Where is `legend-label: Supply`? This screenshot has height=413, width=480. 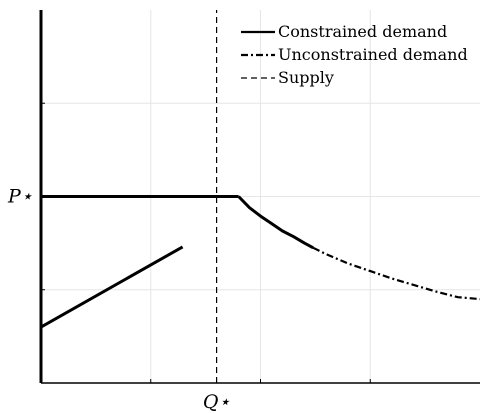
legend-label: Supply is located at coordinates (306, 77).